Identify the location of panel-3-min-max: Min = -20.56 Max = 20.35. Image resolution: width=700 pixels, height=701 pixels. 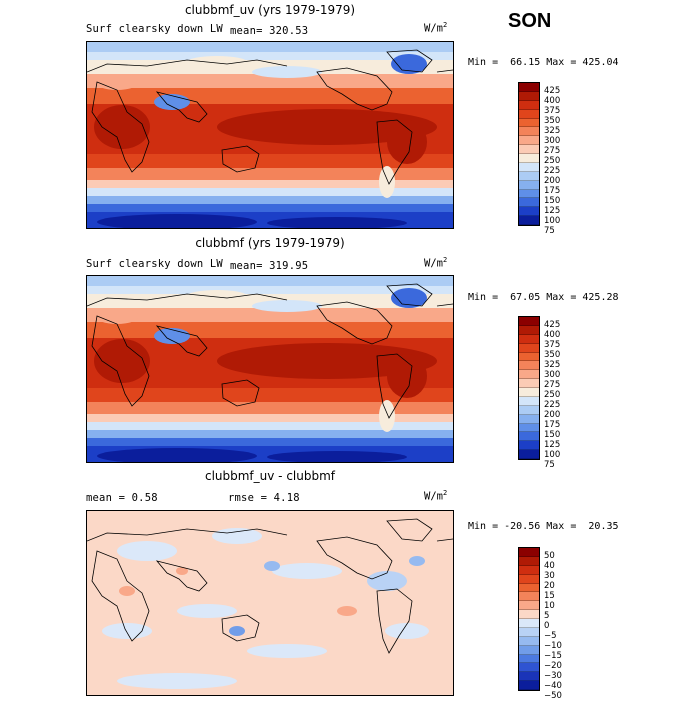
(543, 526).